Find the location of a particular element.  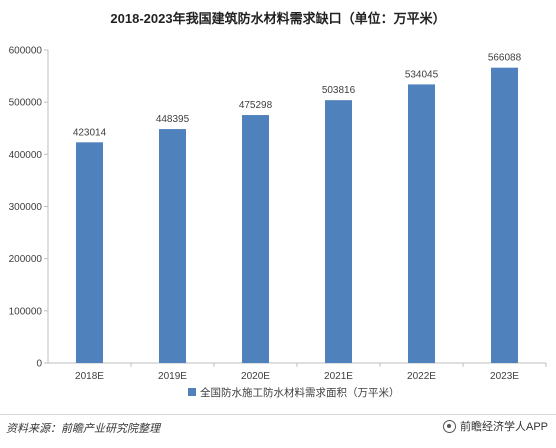

source-note: 资料来源：前瞻产业研究院整理 is located at coordinates (83, 429).